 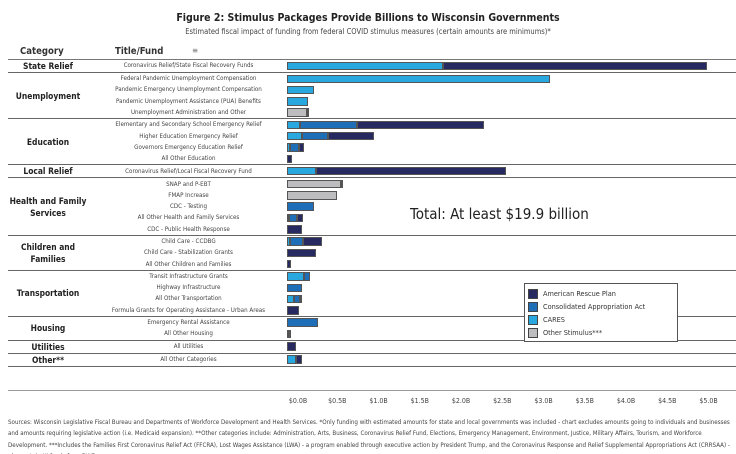 What do you see at coordinates (195, 50) in the screenshot?
I see `sort-icon: ≡` at bounding box center [195, 50].